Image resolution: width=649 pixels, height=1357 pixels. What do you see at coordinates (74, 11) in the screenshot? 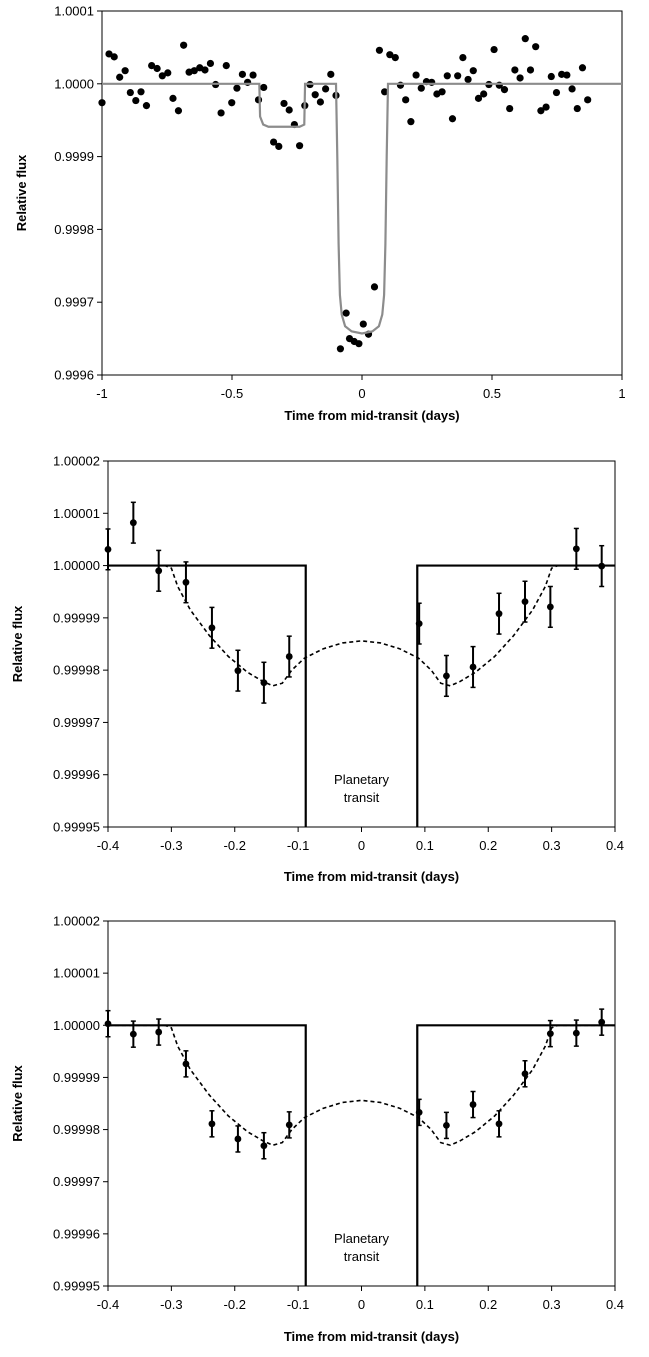
I see `y-tick-label: 1.0001` at bounding box center [74, 11].